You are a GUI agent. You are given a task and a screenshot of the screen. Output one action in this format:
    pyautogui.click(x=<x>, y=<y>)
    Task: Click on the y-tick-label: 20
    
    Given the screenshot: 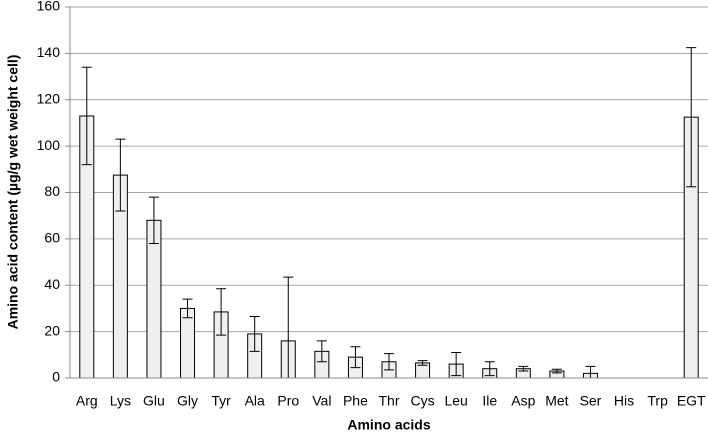 What is the action you would take?
    pyautogui.click(x=52, y=330)
    